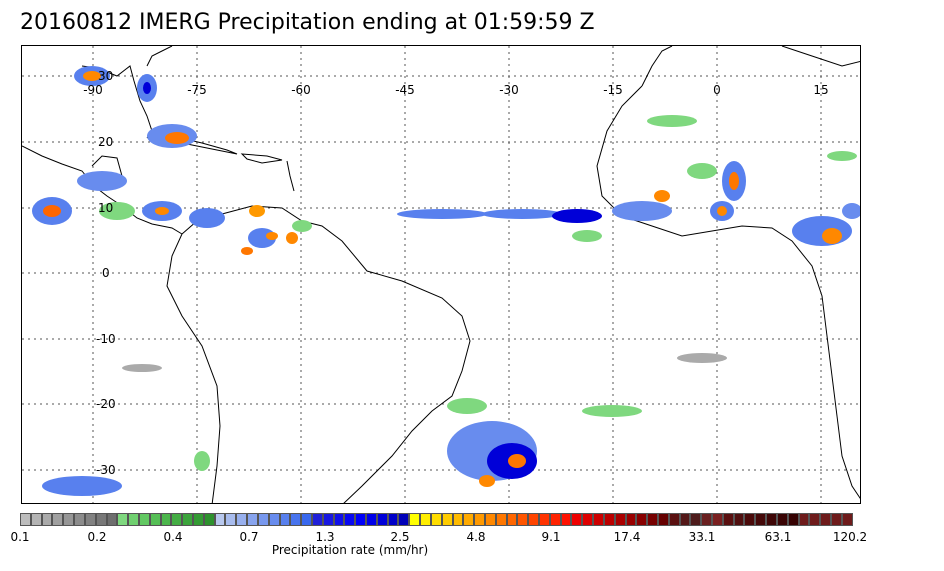 This screenshot has width=944, height=571. Describe the element at coordinates (173, 537) in the screenshot. I see `colorbar-tick-label: 0.4` at that location.